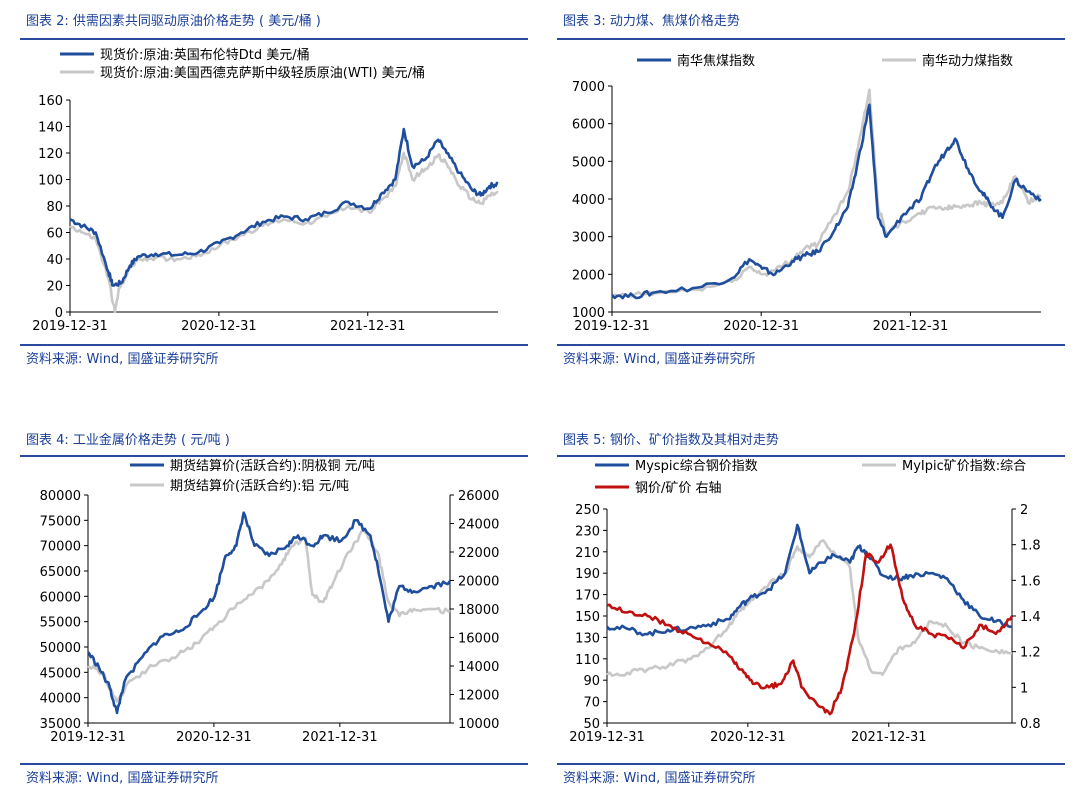 This screenshot has width=1080, height=797. Describe the element at coordinates (587, 596) in the screenshot. I see `y-tick-label: 170` at that location.